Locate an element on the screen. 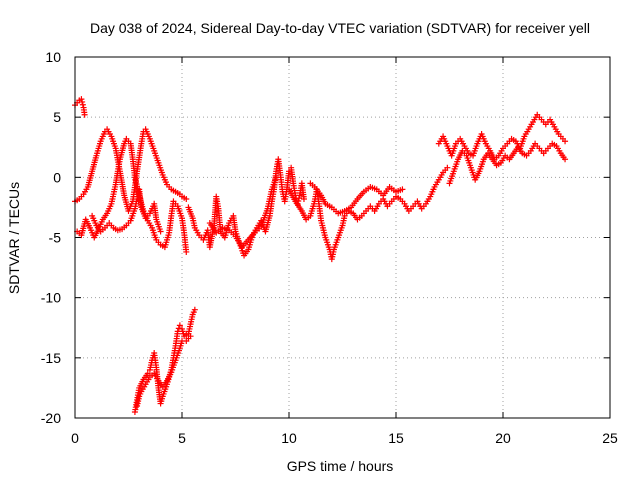 The height and width of the screenshot is (480, 640). y-axis-title: SDTVAR / TECUs is located at coordinates (14, 238).